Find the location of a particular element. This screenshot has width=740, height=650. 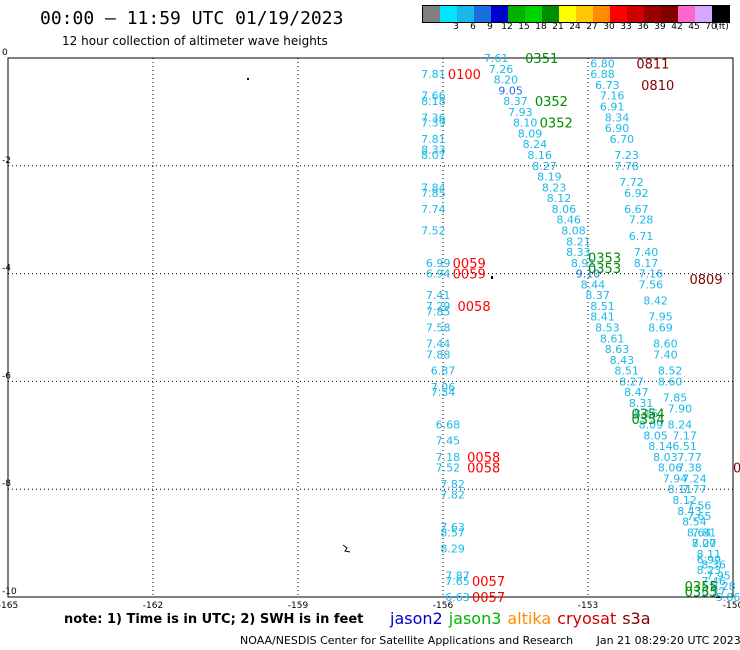

lat-tick-label: -10 is located at coordinates (9, 592).